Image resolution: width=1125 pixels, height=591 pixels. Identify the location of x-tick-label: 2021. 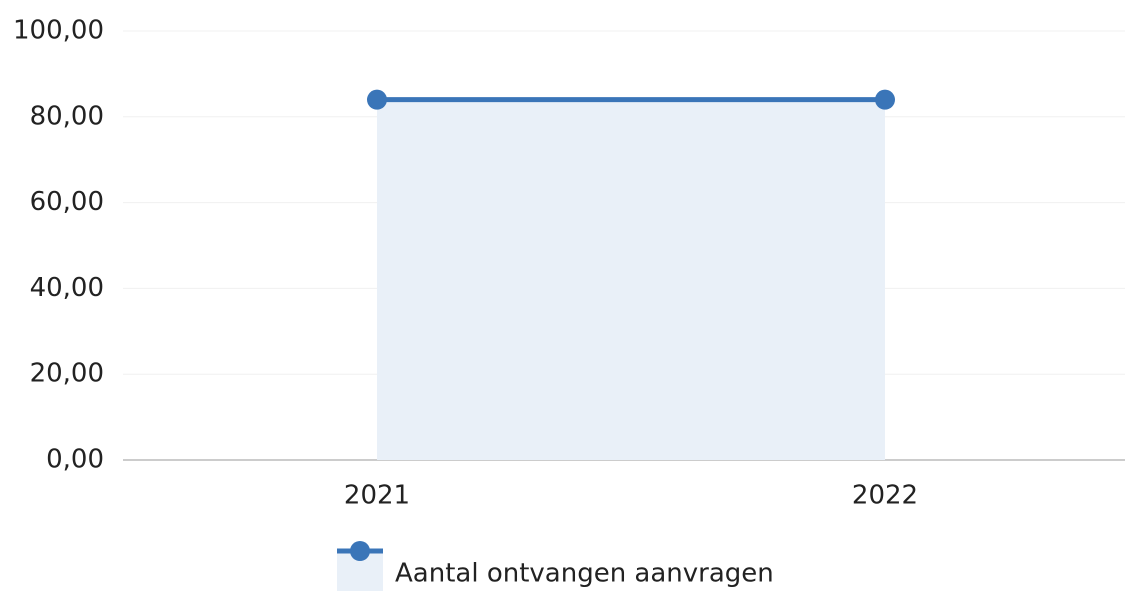
(377, 496).